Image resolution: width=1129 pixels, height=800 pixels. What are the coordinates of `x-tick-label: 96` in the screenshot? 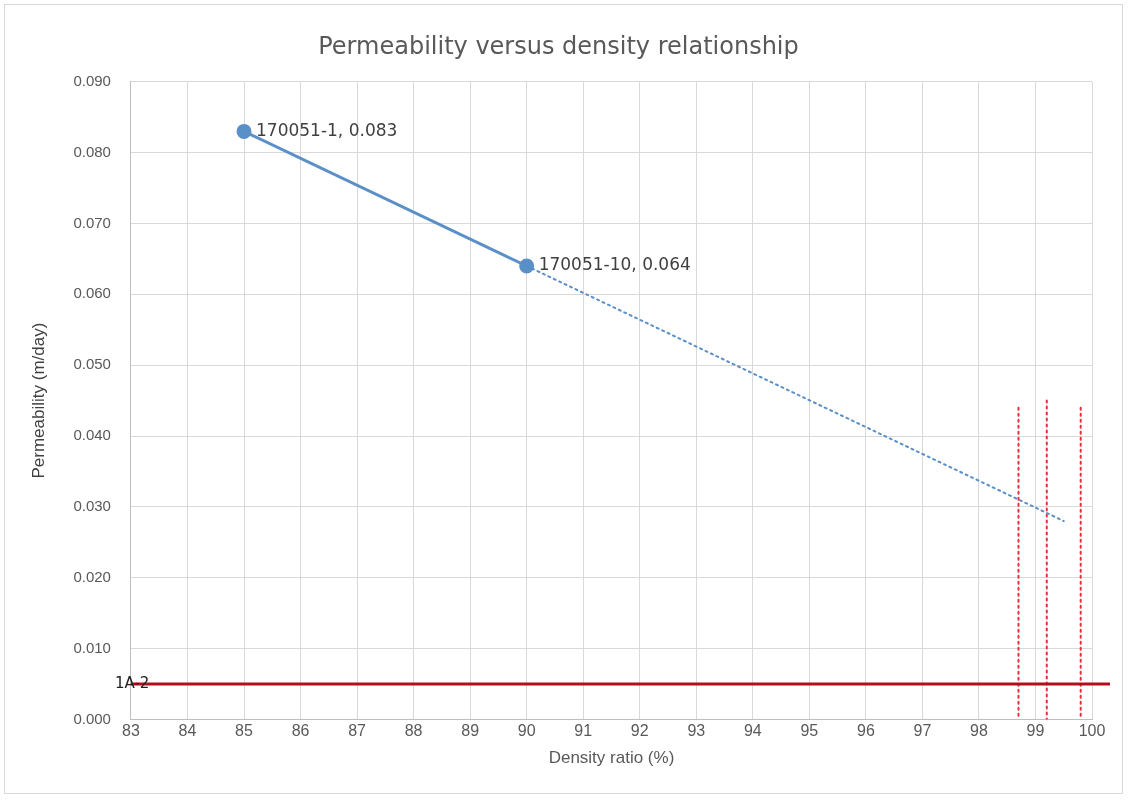 It's located at (865, 731).